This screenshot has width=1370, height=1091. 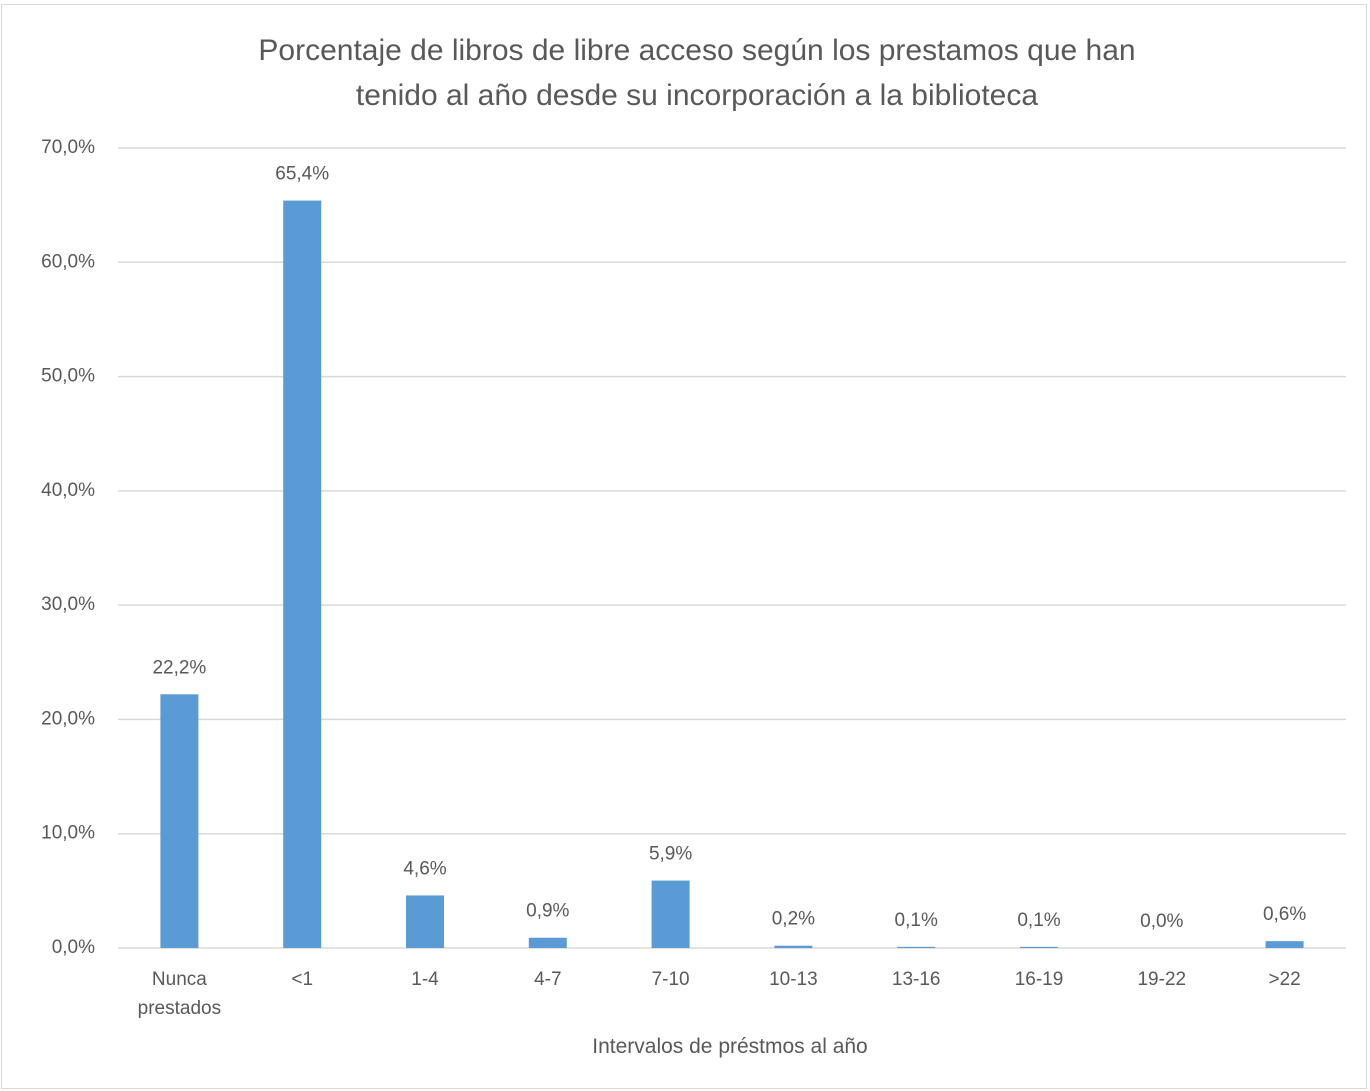 I want to click on x-axis-title: Intervalos de préstmos al año, so click(x=730, y=1046).